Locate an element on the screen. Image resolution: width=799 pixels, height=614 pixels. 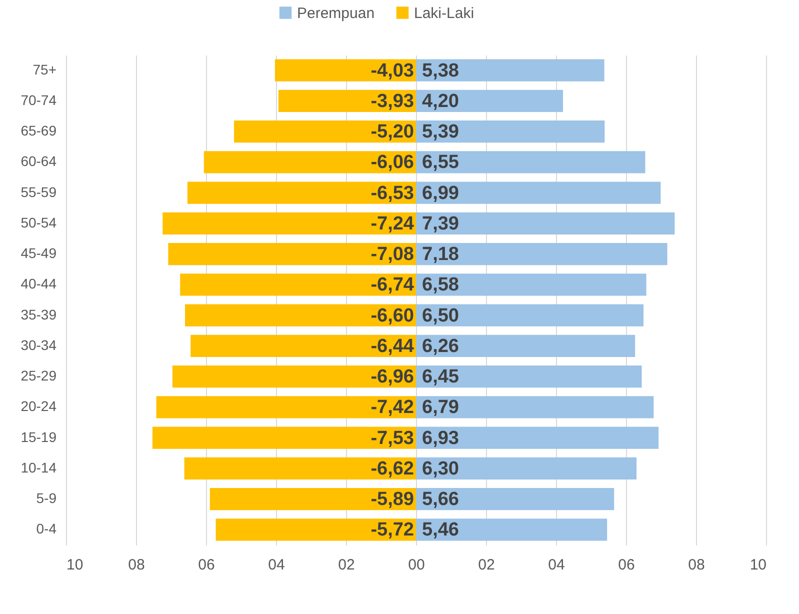
data-label: 6,55 is located at coordinates (441, 163).